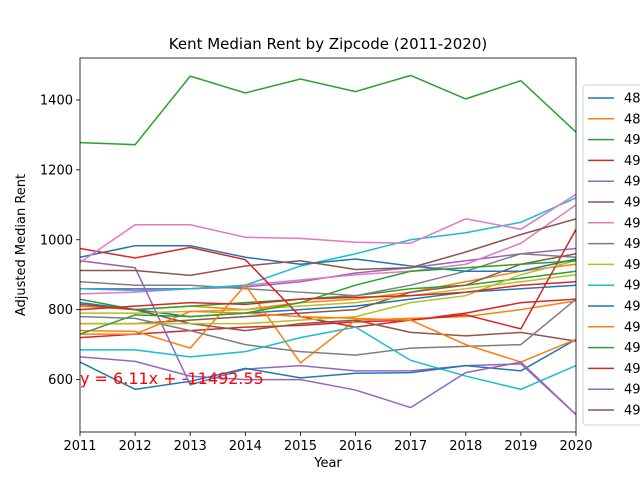 The width and height of the screenshot is (640, 480). I want to click on y-tick-label: 1000, so click(56, 240).